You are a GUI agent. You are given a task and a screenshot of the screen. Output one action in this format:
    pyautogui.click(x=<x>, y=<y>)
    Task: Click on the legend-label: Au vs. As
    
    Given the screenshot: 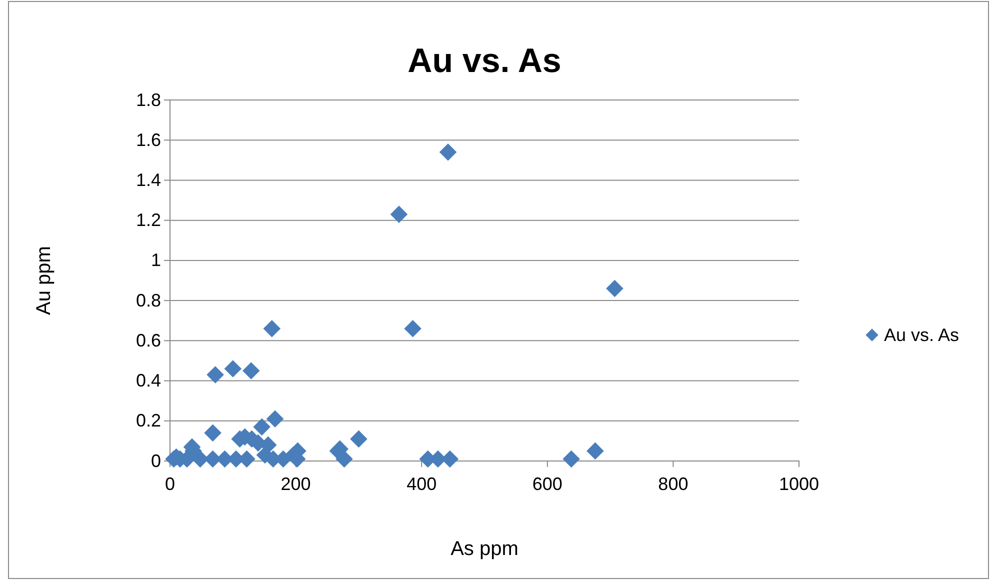 What is the action you would take?
    pyautogui.click(x=922, y=335)
    